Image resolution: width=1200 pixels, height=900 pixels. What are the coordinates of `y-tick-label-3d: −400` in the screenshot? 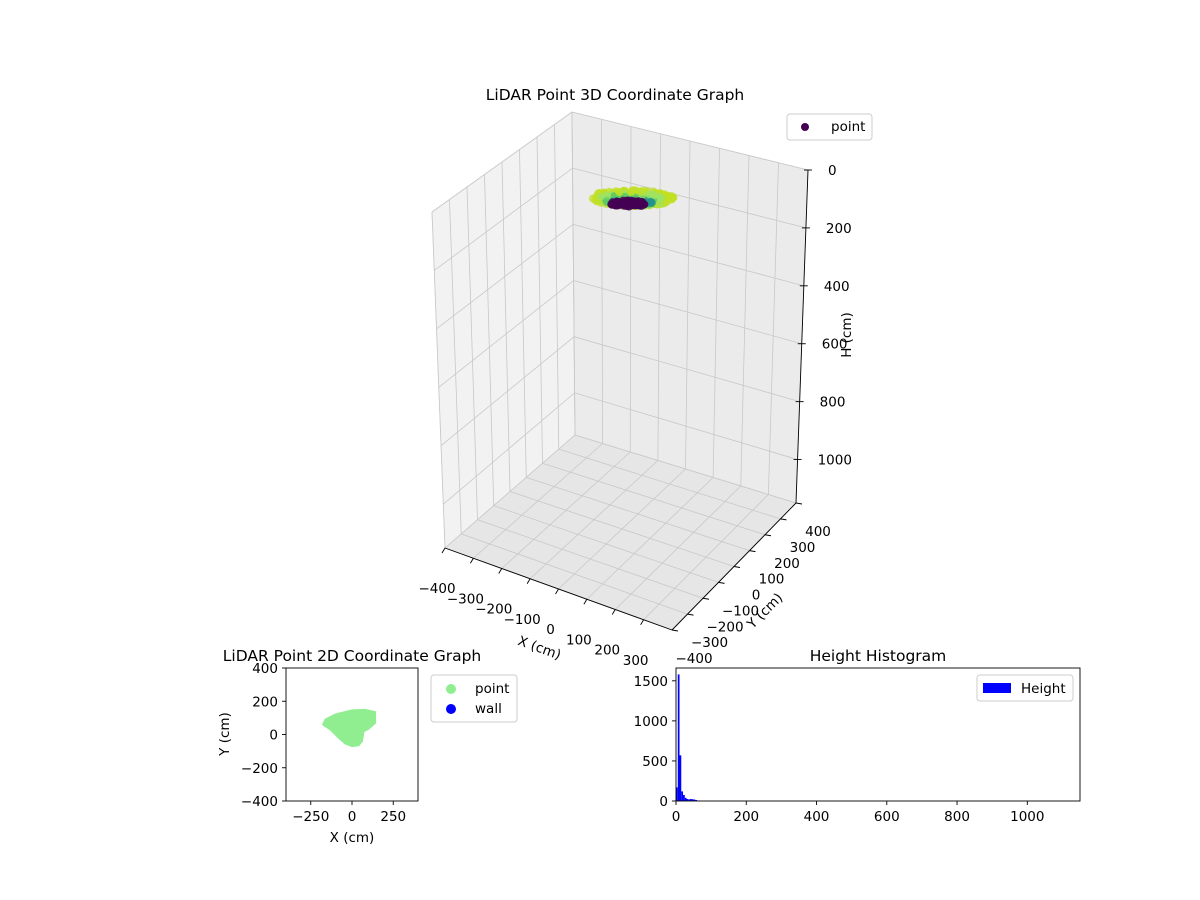 It's located at (693, 659).